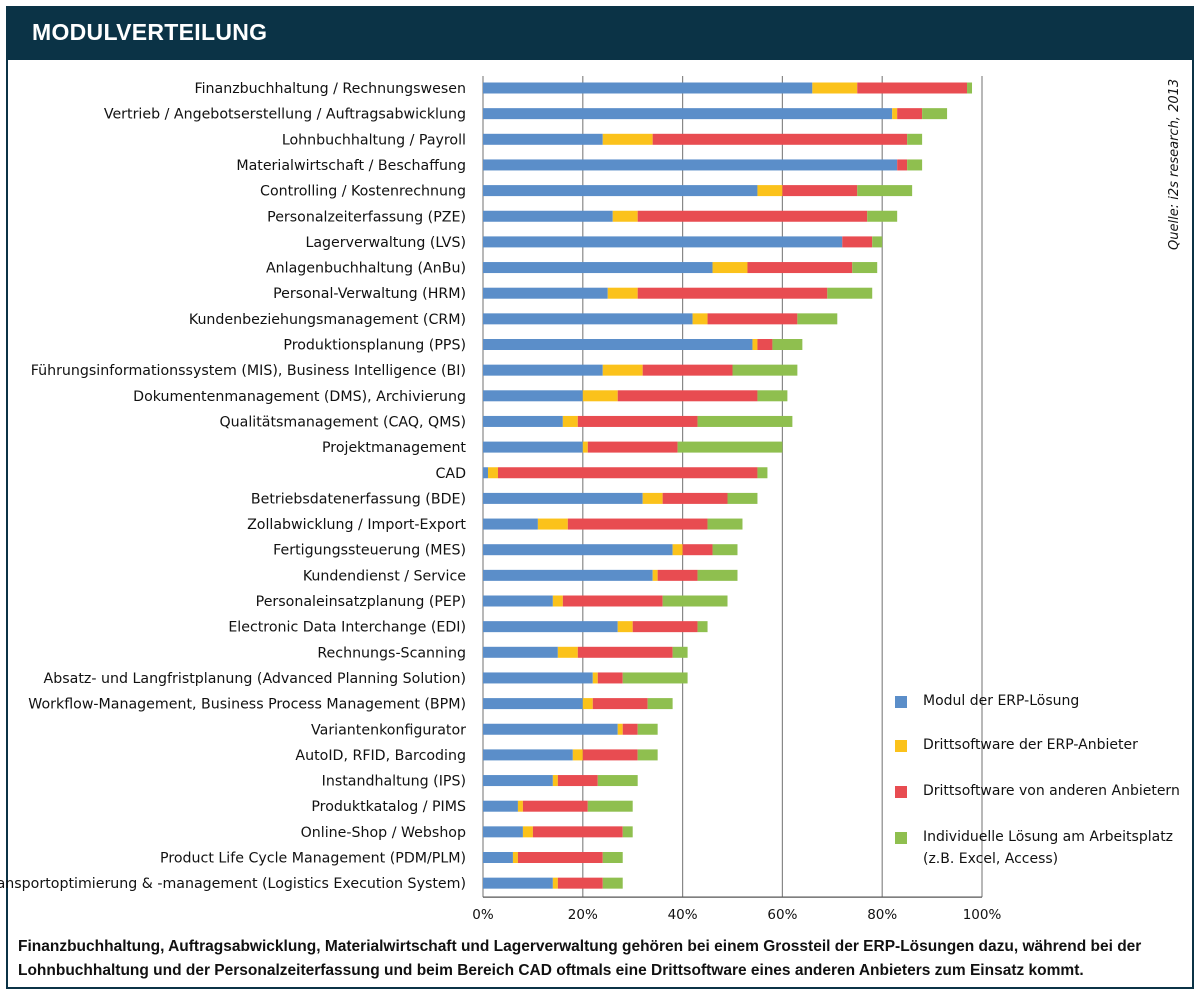  I want to click on category-label: CAD, so click(450, 474).